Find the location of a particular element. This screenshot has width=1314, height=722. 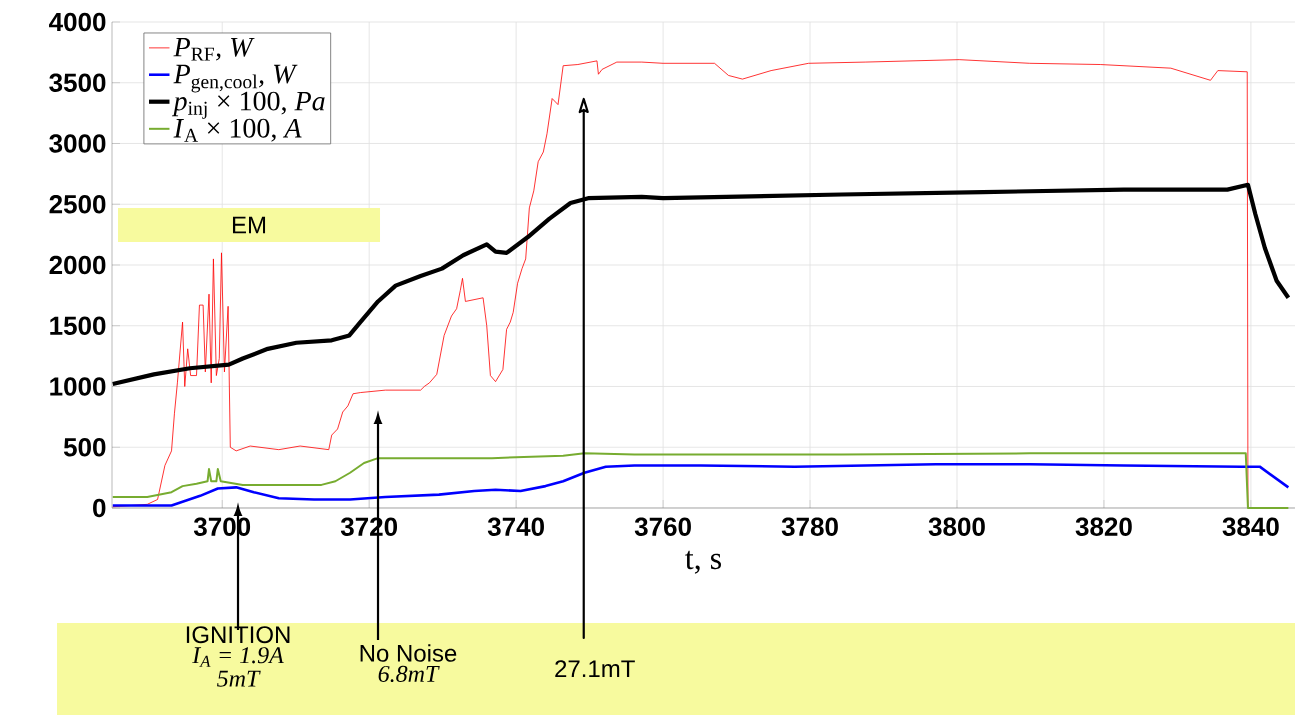

annotation: EM is located at coordinates (249, 225).